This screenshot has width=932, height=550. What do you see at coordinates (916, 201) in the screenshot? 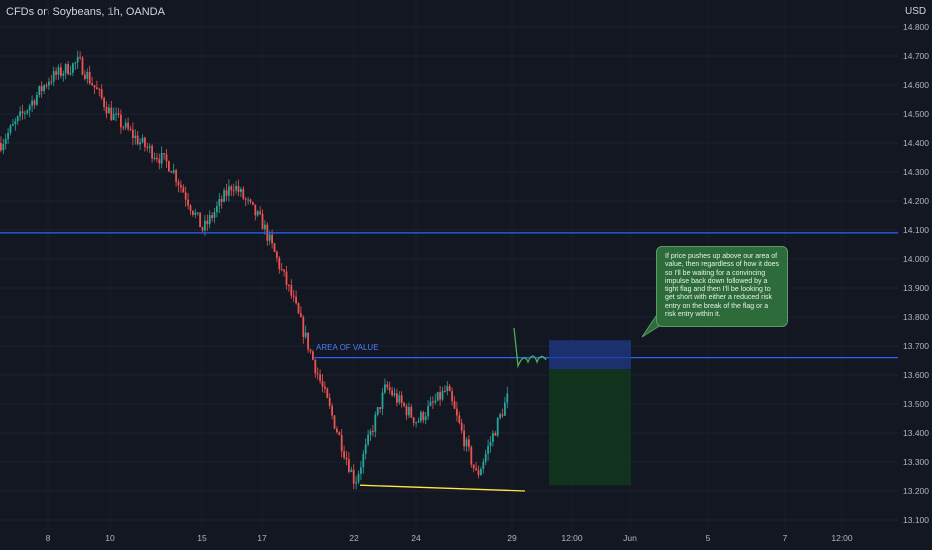
I see `price-tick: 14.200` at bounding box center [916, 201].